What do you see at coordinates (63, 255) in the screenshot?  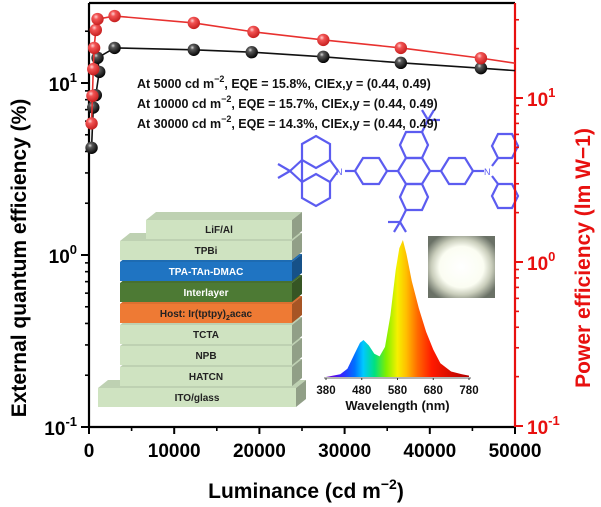 I see `y-left-tick-label: 10⁰` at bounding box center [63, 255].